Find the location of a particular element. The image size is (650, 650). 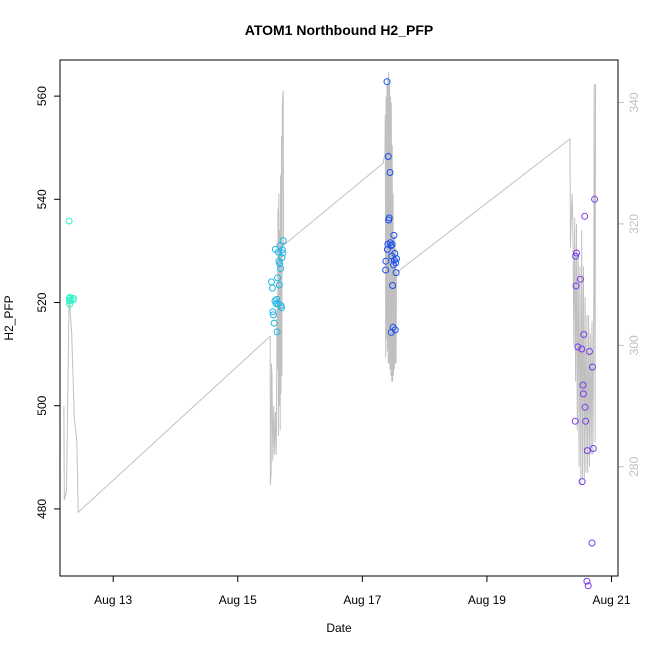

y-axis-label: H2_PFP is located at coordinates (9, 317).